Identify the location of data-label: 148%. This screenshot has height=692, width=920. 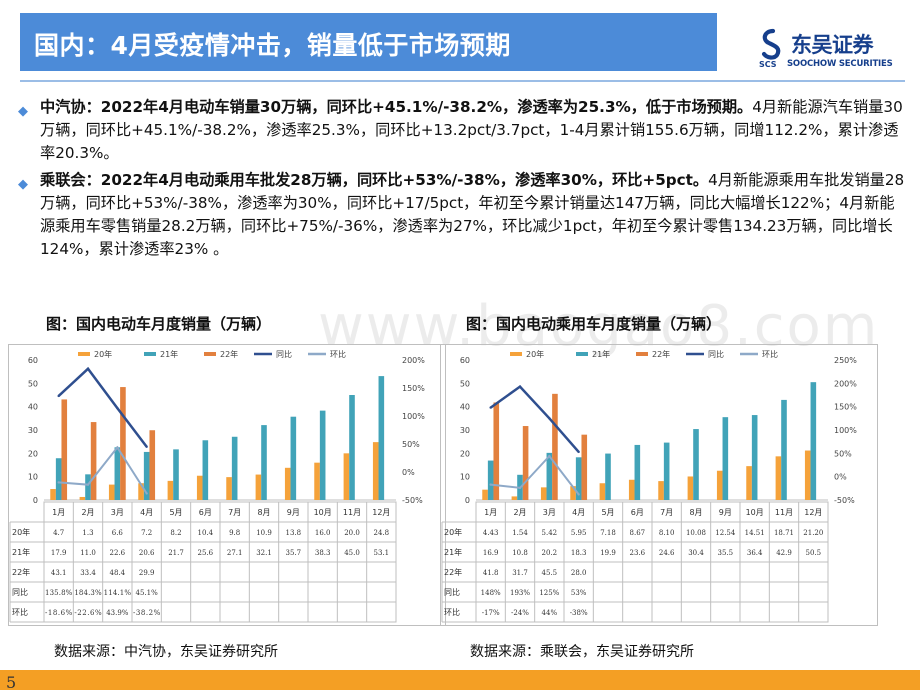
(491, 593).